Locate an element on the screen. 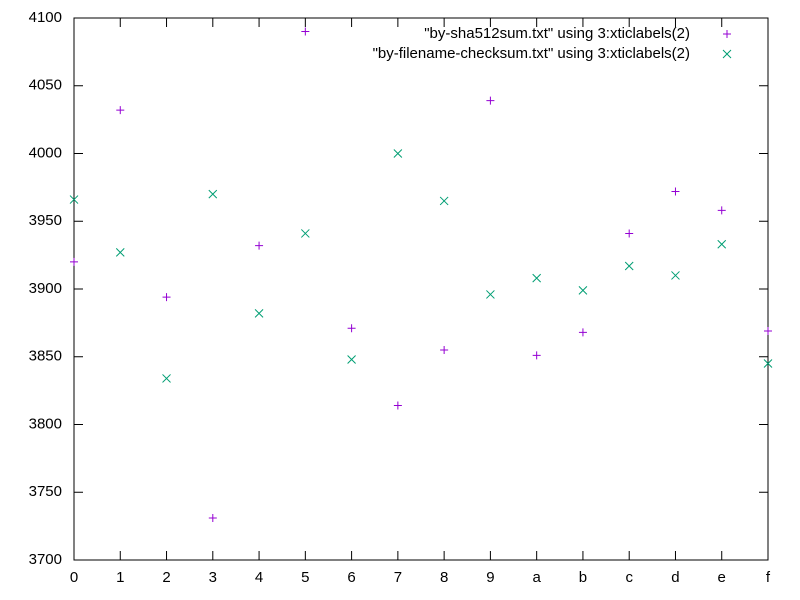  y-tick-label: 4050 is located at coordinates (45, 85).